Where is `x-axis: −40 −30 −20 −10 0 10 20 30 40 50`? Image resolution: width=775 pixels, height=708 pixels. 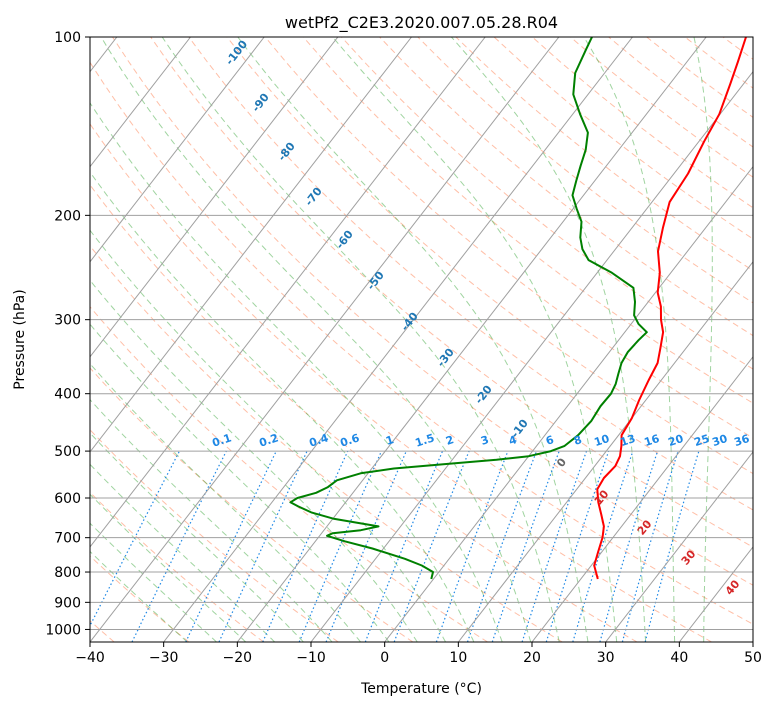 x-axis: −40 −30 −20 −10 0 10 20 30 40 50 is located at coordinates (418, 654).